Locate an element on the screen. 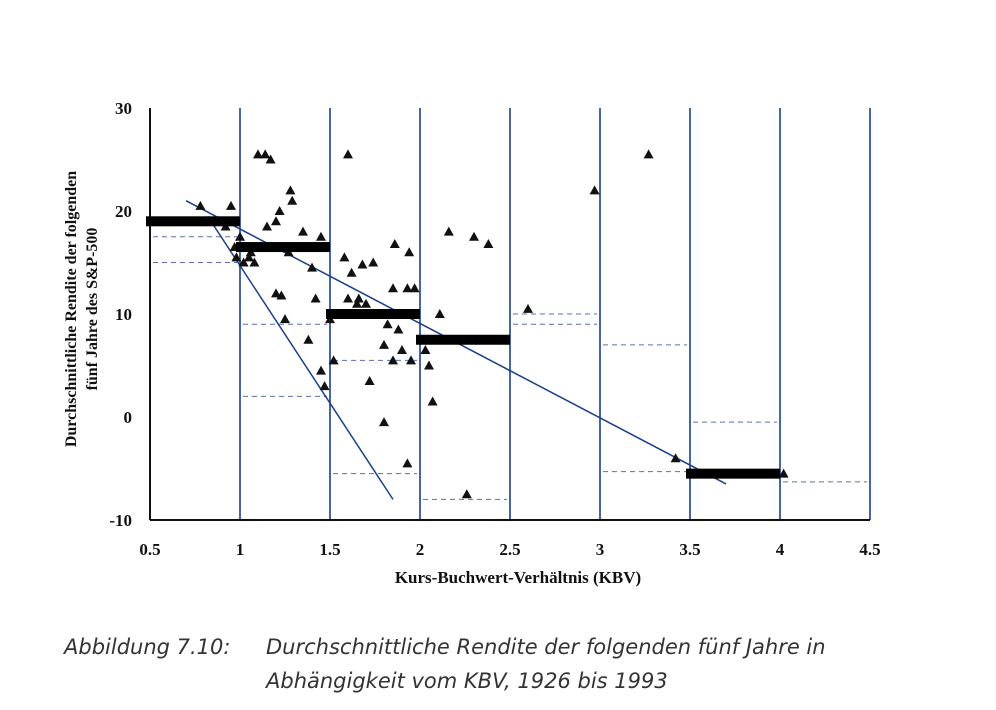  y-tick-label-1: 20 is located at coordinates (123, 211).